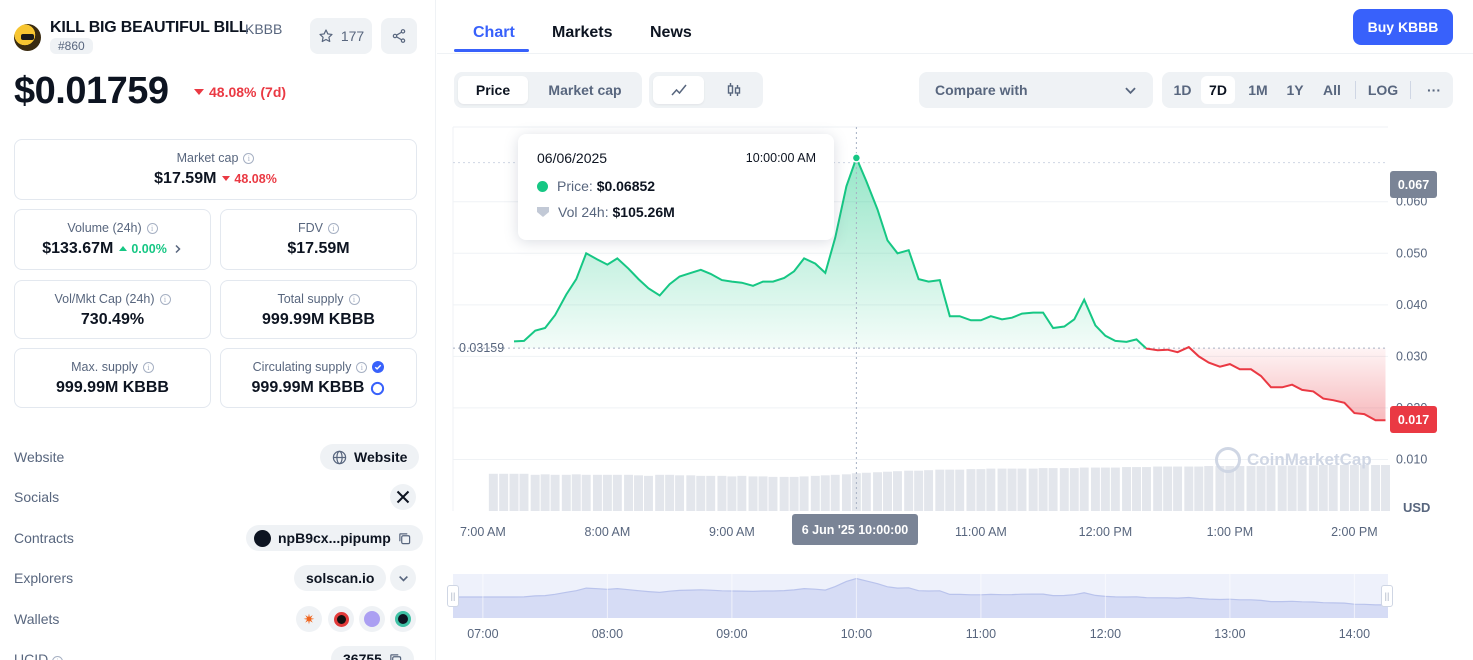 The height and width of the screenshot is (660, 1473). I want to click on wallet-item: ✷, so click(309, 619).